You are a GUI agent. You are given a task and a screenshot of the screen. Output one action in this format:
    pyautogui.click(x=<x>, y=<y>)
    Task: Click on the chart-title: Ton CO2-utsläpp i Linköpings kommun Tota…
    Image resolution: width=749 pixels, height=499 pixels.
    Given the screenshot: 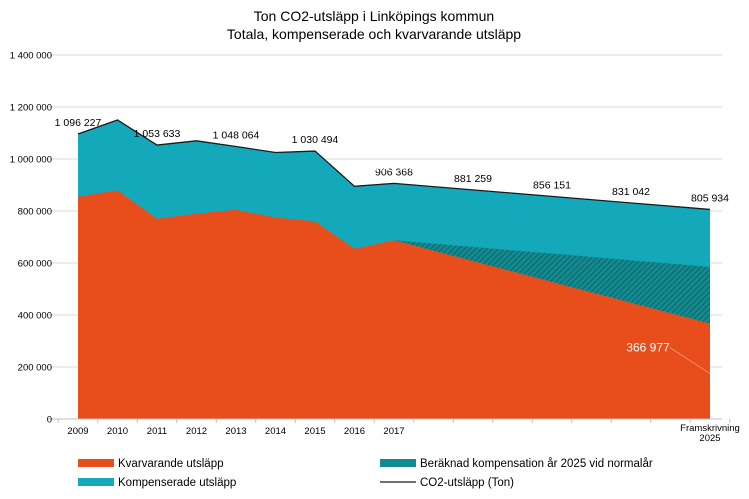 What is the action you would take?
    pyautogui.click(x=374, y=25)
    